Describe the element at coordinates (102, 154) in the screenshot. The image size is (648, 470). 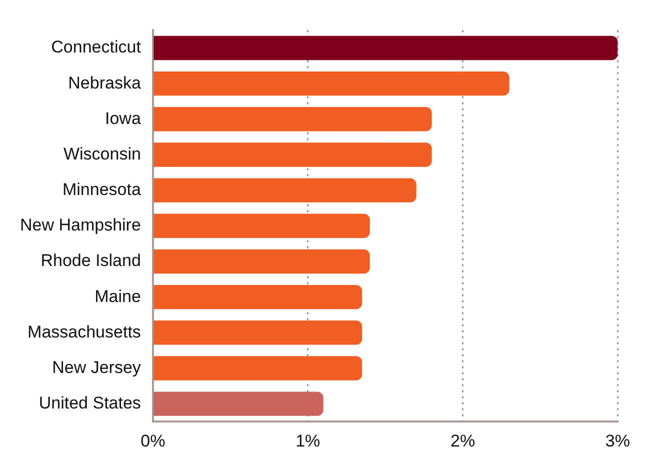
I see `y-tick-label: Wisconsin` at that location.